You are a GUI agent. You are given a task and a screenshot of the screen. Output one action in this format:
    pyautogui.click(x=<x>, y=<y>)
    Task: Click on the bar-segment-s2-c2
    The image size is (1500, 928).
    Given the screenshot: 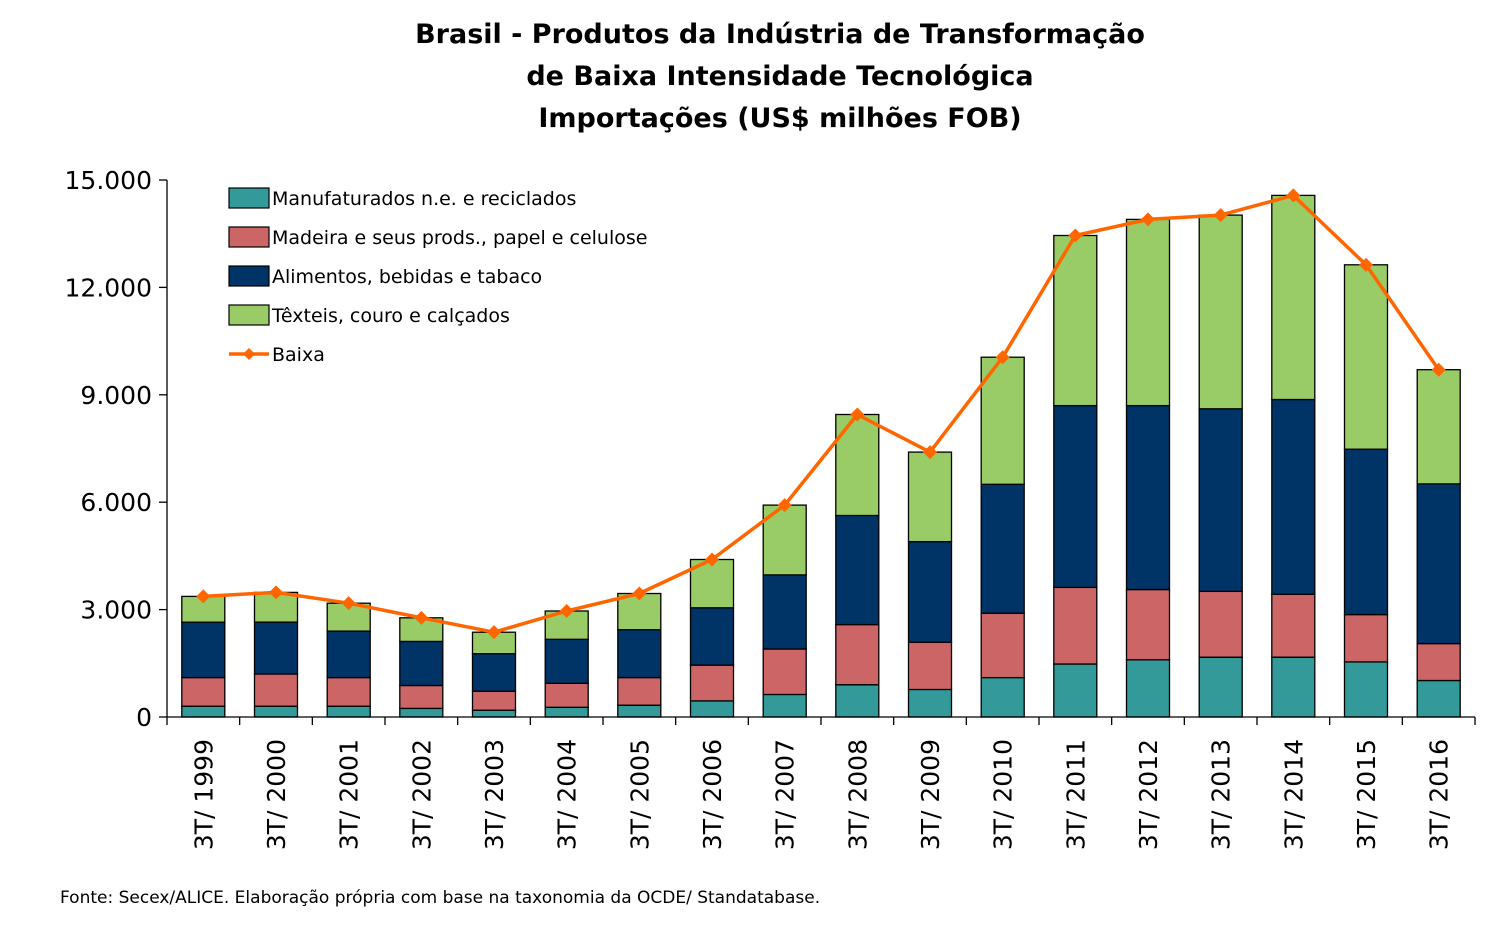 What is the action you would take?
    pyautogui.click(x=348, y=654)
    